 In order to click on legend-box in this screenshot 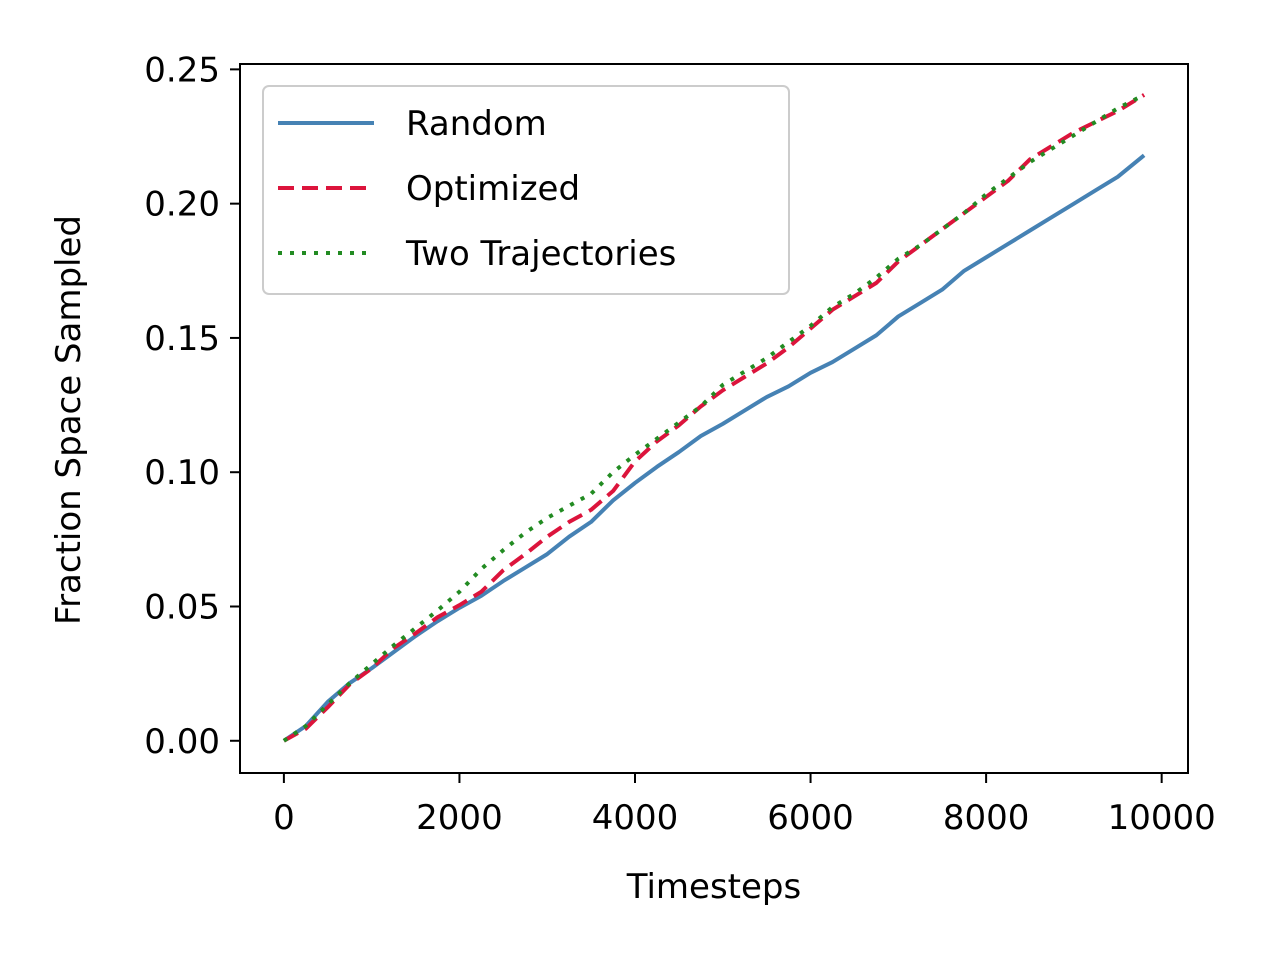, I will do `click(526, 190)`.